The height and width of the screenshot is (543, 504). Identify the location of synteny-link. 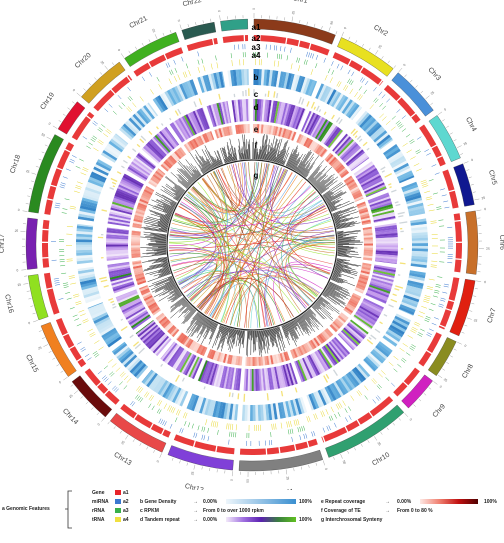
(265, 226).